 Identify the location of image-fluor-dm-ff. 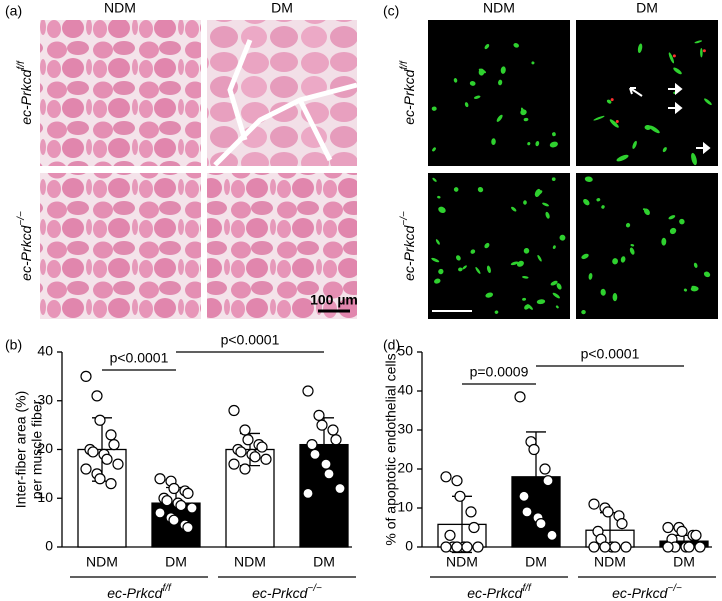
(647, 93).